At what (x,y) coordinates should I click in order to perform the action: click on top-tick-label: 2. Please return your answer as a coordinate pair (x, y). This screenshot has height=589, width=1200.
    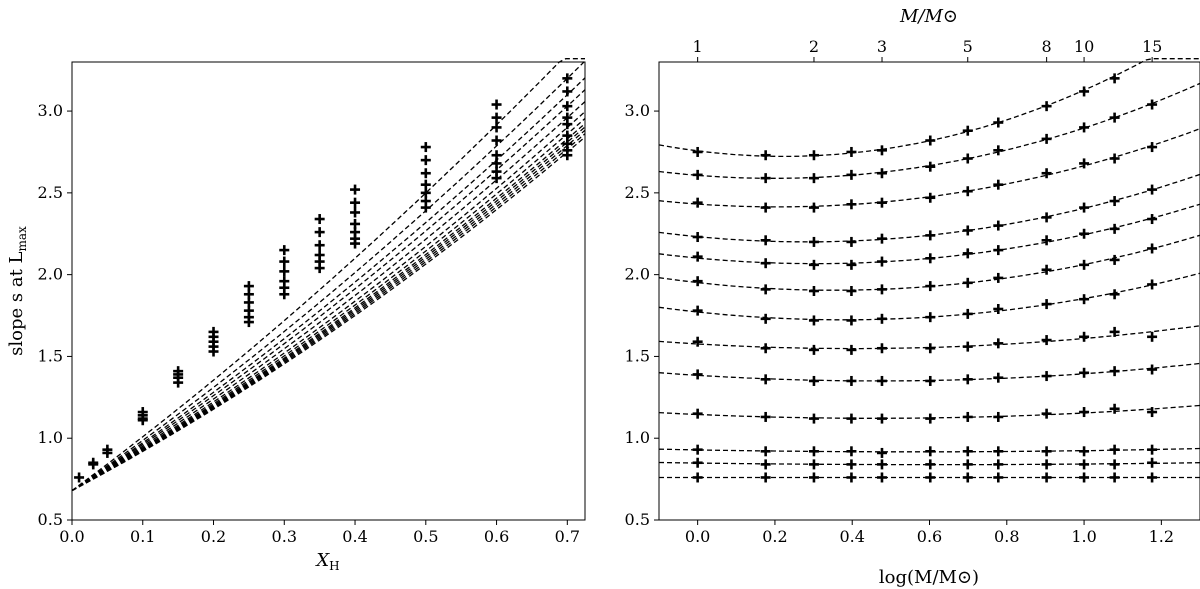
    Looking at the image, I should click on (814, 46).